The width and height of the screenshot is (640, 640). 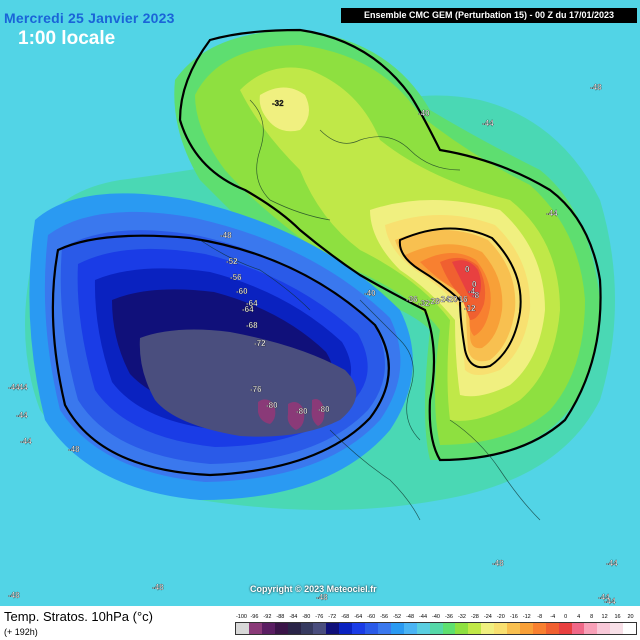 I want to click on bold-contour-warm, so click(x=460, y=298).